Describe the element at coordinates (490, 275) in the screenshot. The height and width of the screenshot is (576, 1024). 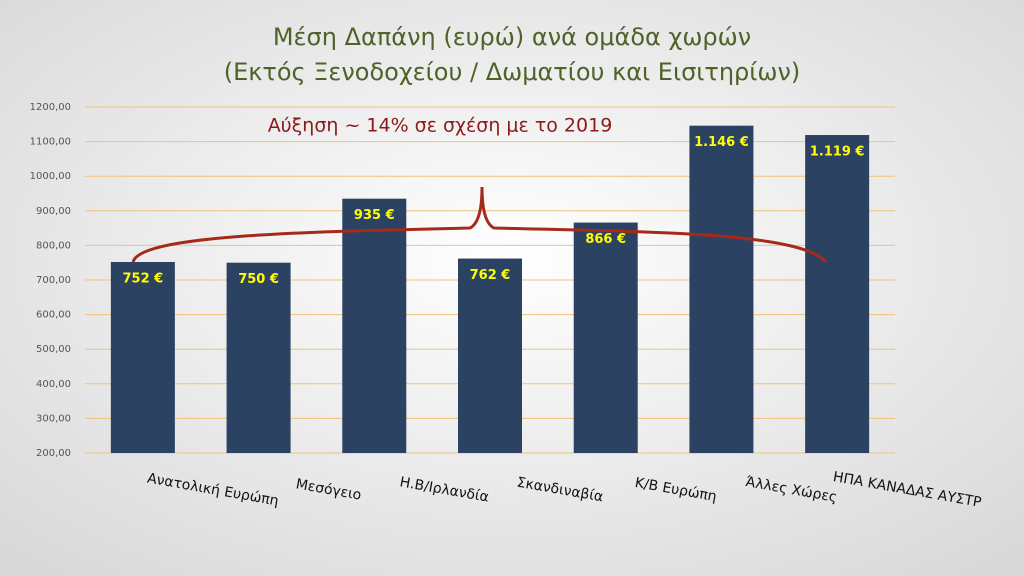
I see `value-label: 762 €` at that location.